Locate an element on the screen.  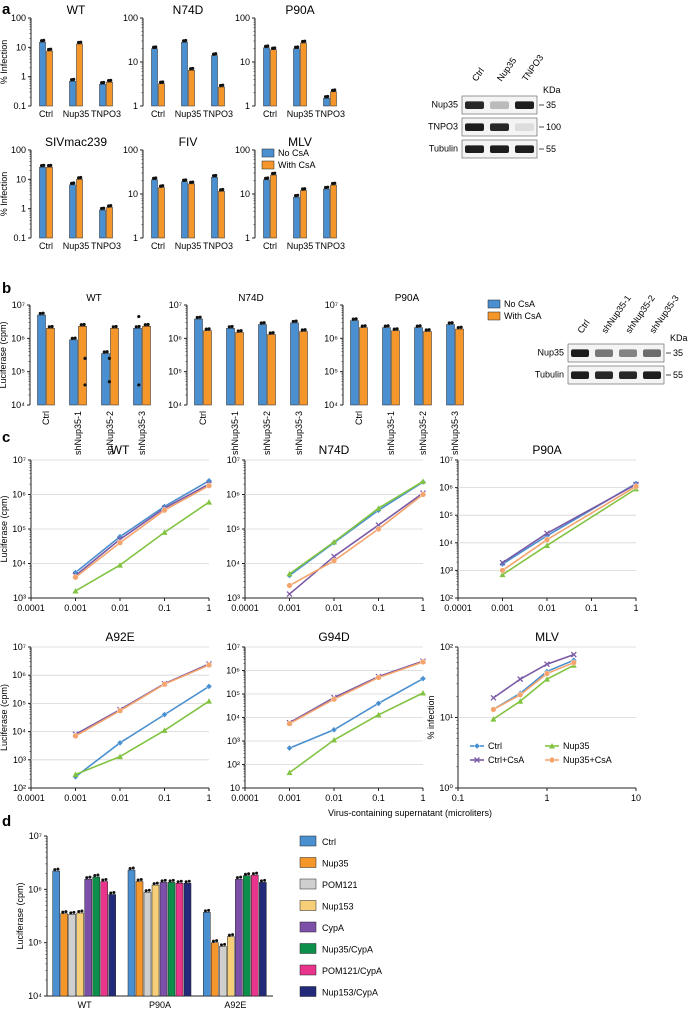
y-tick-label: 10² is located at coordinates (19, 788).